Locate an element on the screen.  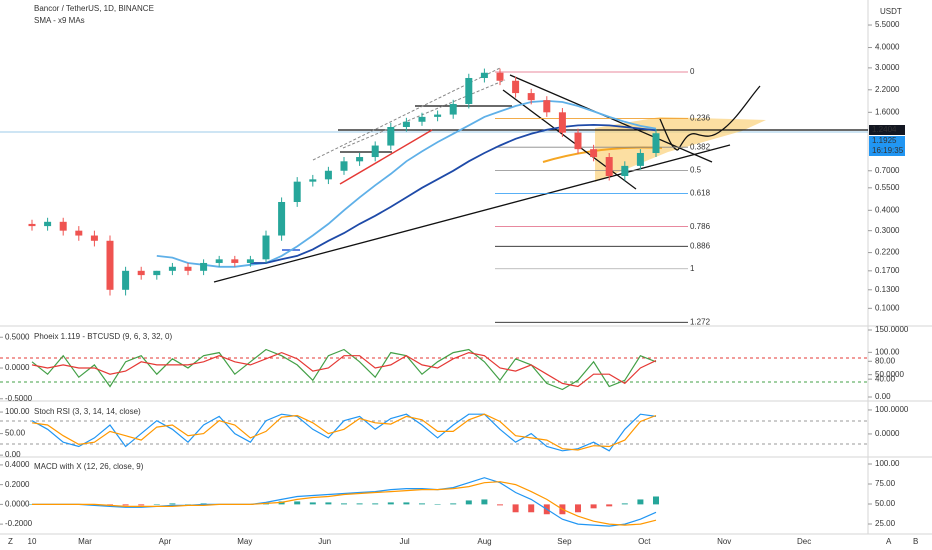
y-tick-label: 0.00 is located at coordinates (13, 454).